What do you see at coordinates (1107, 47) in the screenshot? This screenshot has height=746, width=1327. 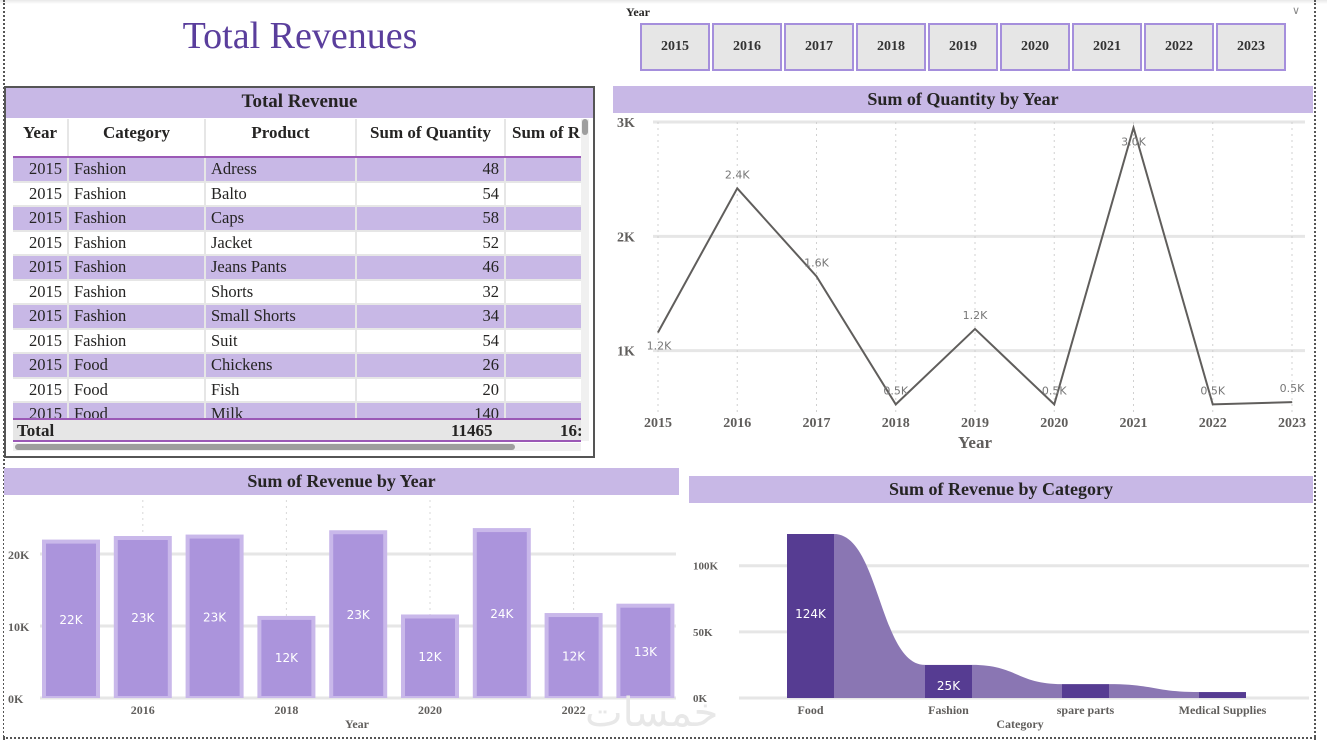 I see `slicer-option-2021: 2021` at bounding box center [1107, 47].